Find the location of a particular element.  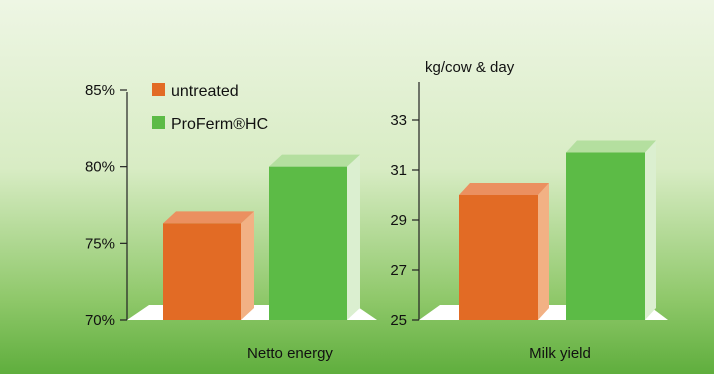

milk-yield-tick-label: 25 is located at coordinates (398, 320).